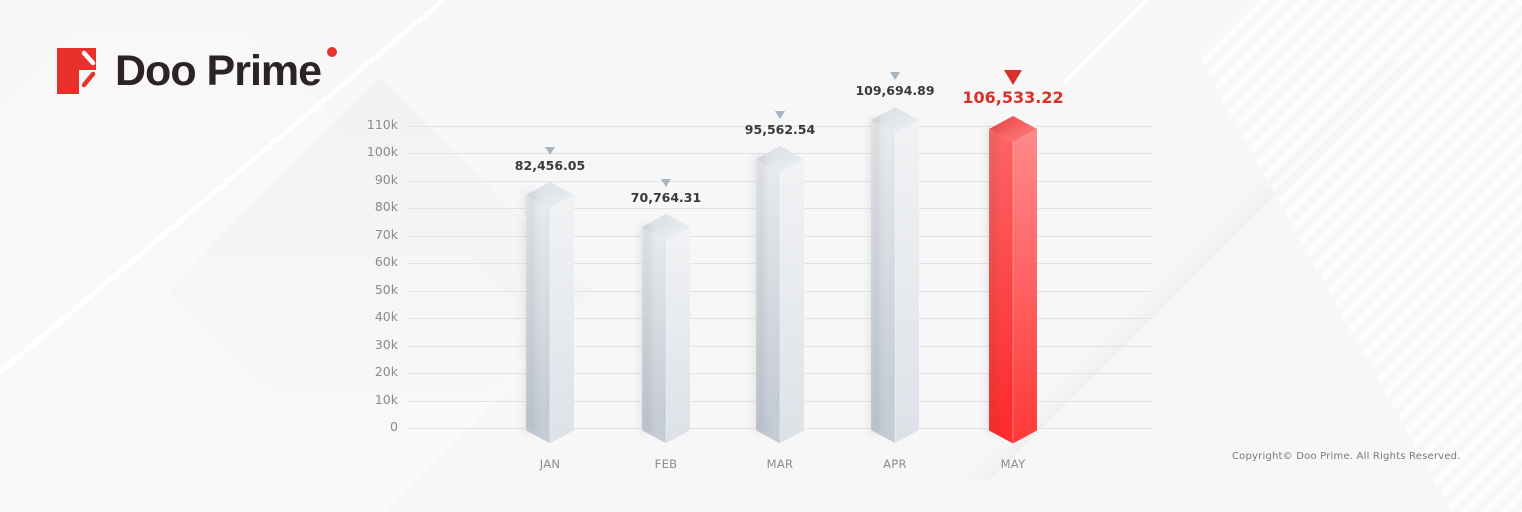 This screenshot has height=512, width=1522. What do you see at coordinates (382, 124) in the screenshot?
I see `y-axis-tick-label: 110k` at bounding box center [382, 124].